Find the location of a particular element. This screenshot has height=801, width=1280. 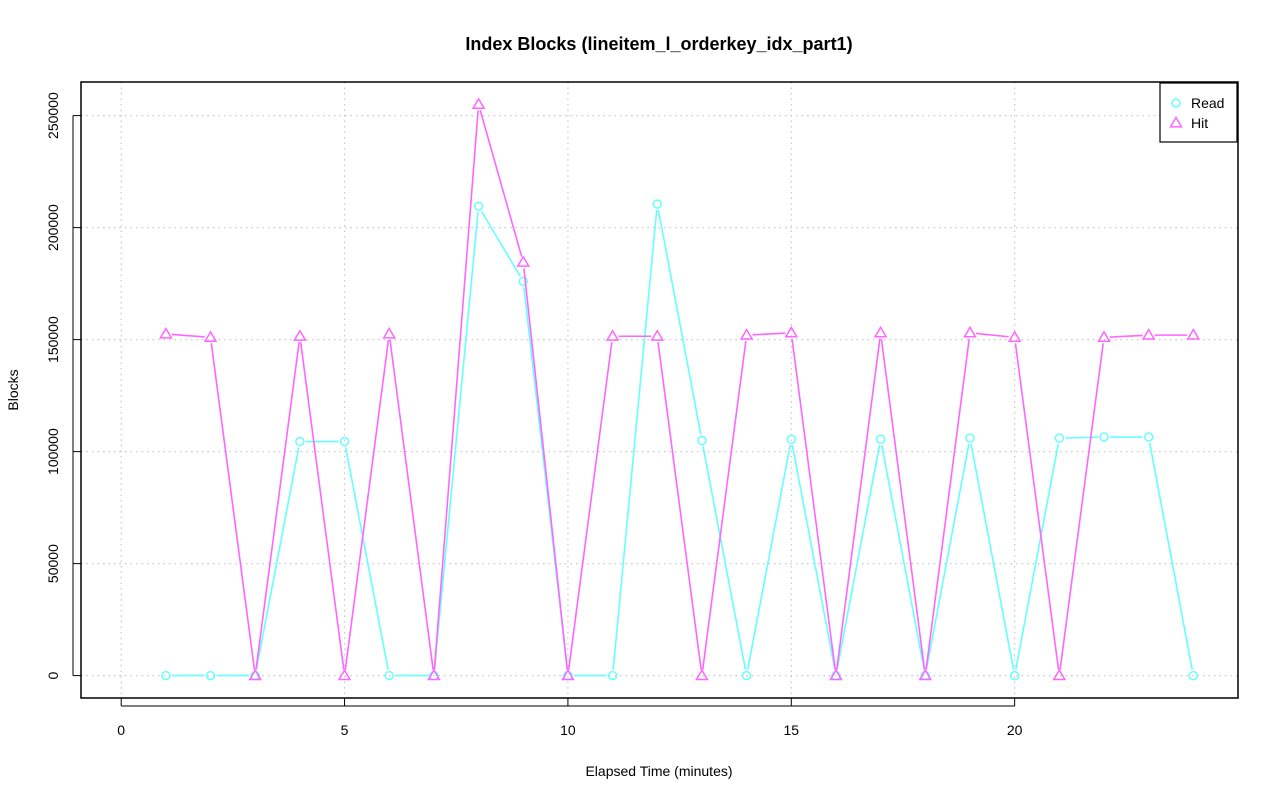

legend: Read Hit is located at coordinates (1198, 112).